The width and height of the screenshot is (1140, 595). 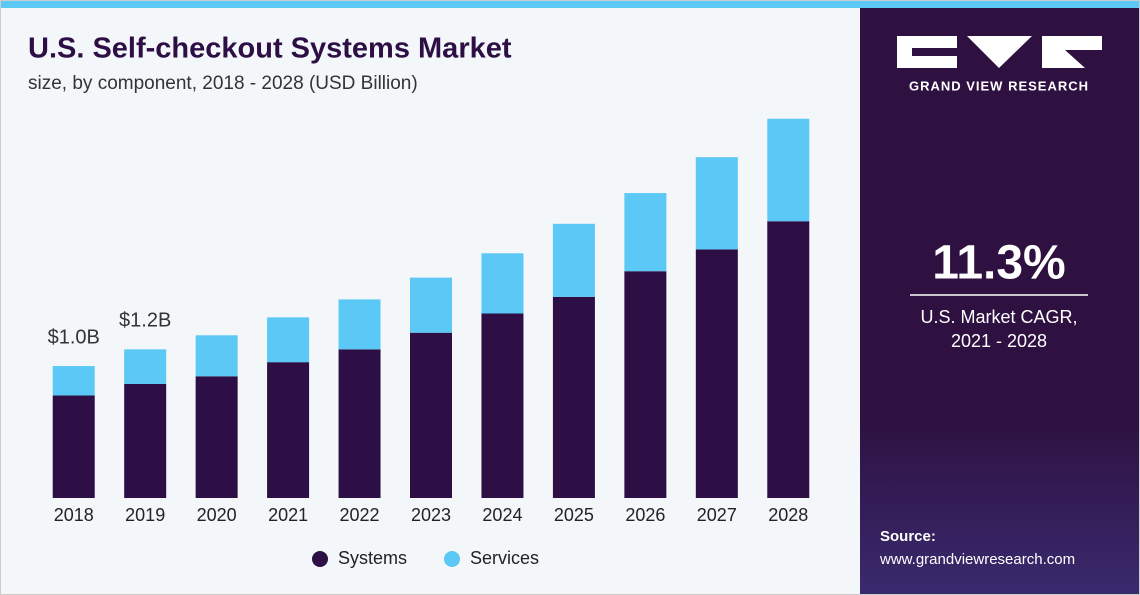 What do you see at coordinates (372, 558) in the screenshot?
I see `legend-label: Systems` at bounding box center [372, 558].